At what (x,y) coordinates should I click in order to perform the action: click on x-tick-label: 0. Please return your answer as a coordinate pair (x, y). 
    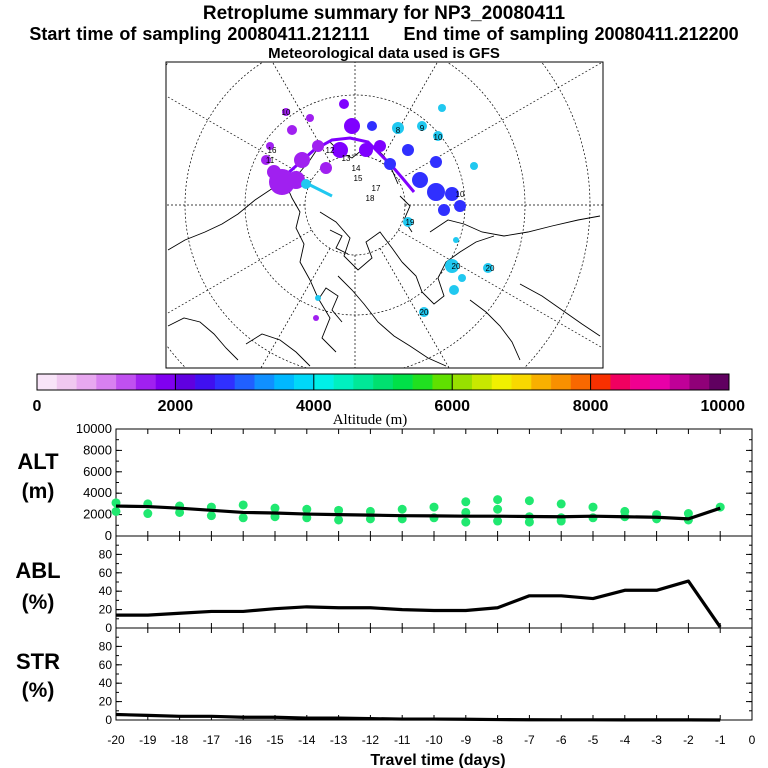
    Looking at the image, I should click on (752, 740).